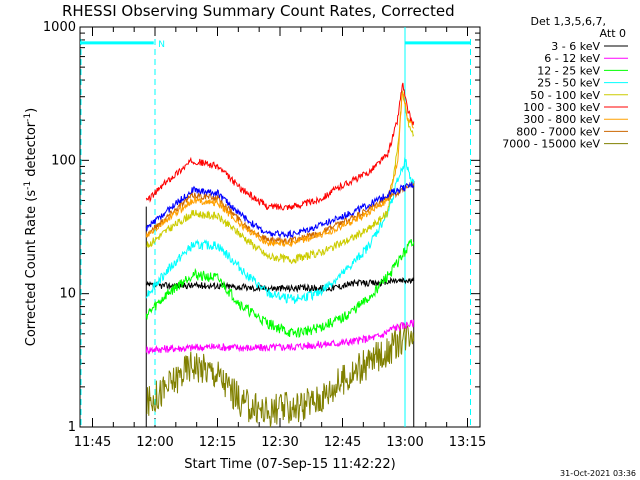 The width and height of the screenshot is (640, 480). Describe the element at coordinates (161, 45) in the screenshot. I see `saa-marker-label: N` at that location.